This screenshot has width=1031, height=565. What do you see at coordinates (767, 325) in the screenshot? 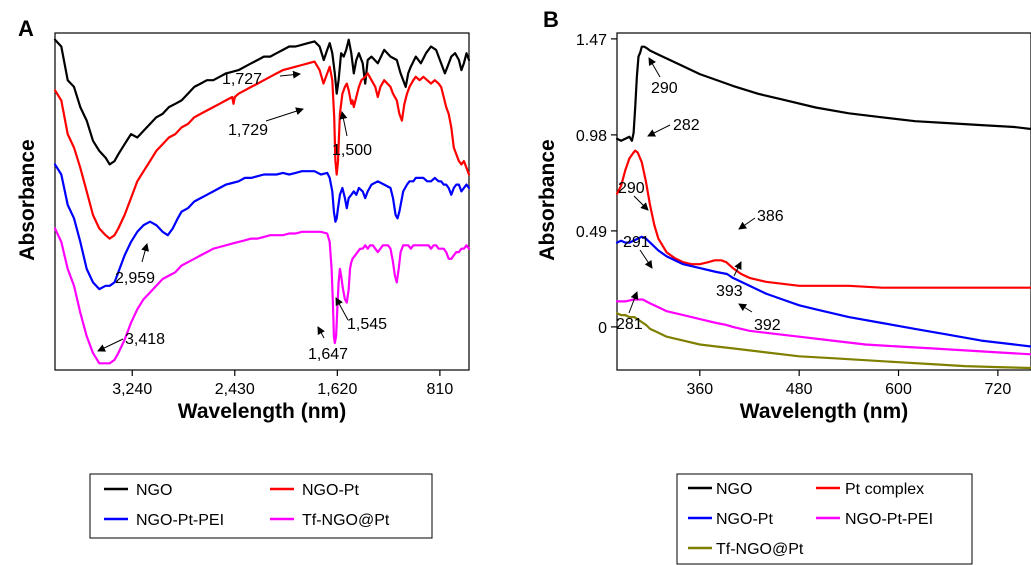
I see `annotation-label: 392` at bounding box center [767, 325].